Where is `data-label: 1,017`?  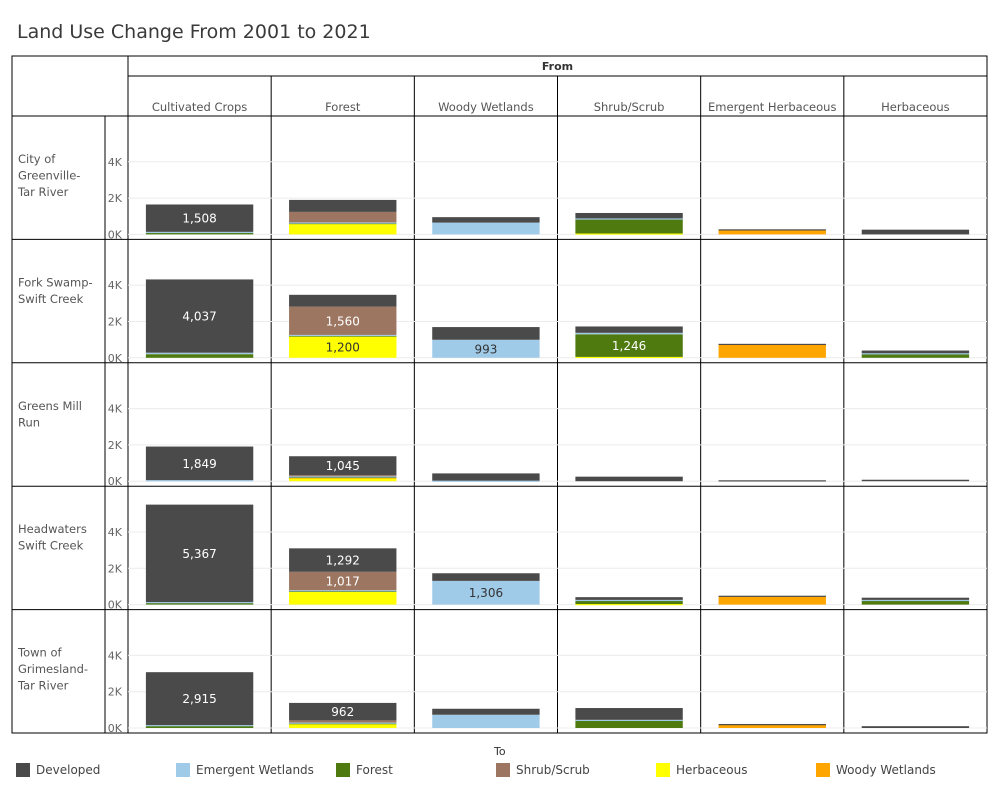 data-label: 1,017 is located at coordinates (343, 582).